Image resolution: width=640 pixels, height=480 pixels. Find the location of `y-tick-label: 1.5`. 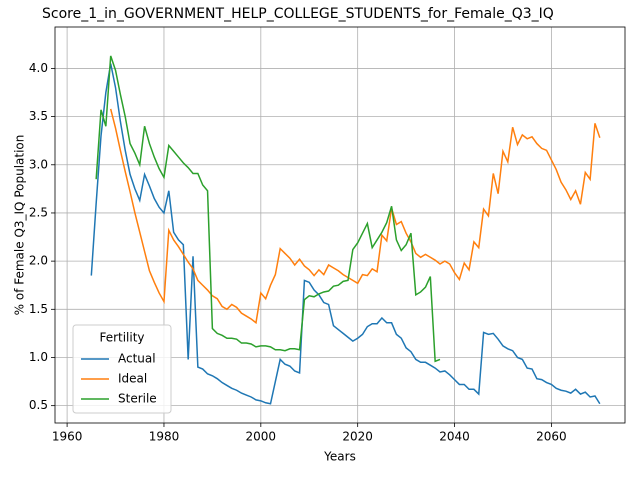

y-tick-label: 1.5 is located at coordinates (38, 309).